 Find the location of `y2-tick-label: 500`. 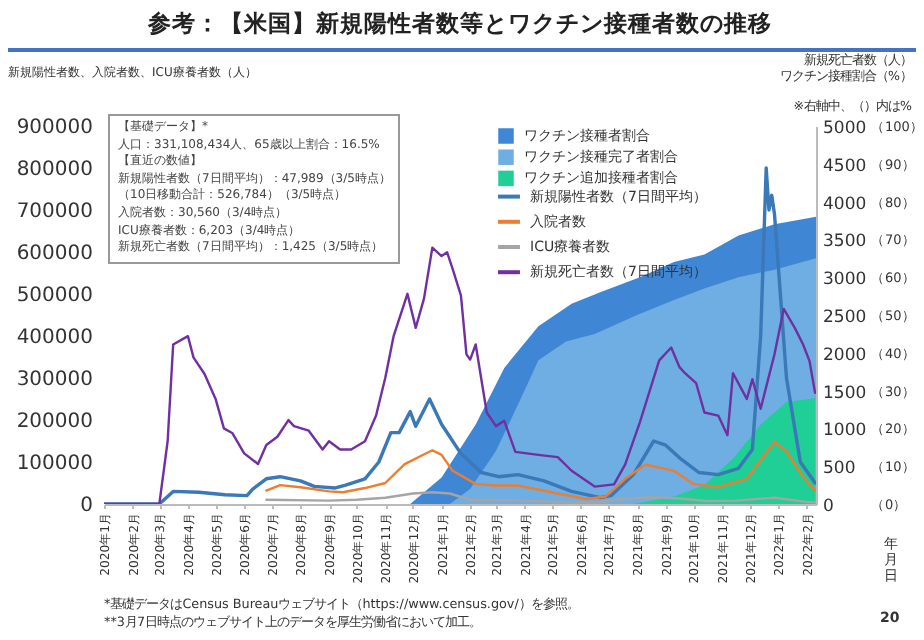

y2-tick-label: 500 is located at coordinates (839, 469).